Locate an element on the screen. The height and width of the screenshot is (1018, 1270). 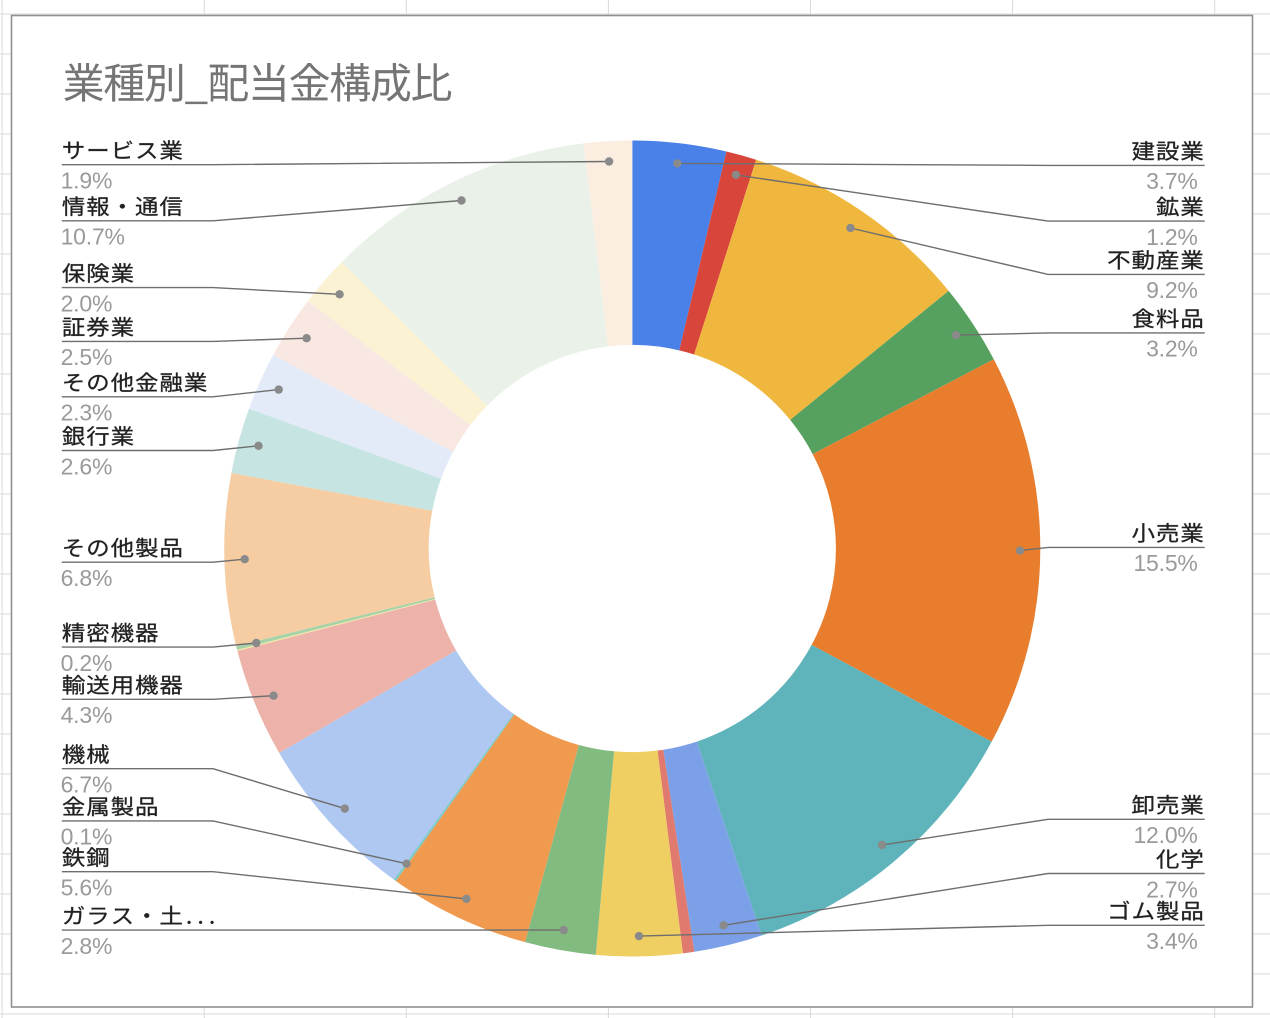
svg-text: 3.2% is located at coordinates (1172, 349).